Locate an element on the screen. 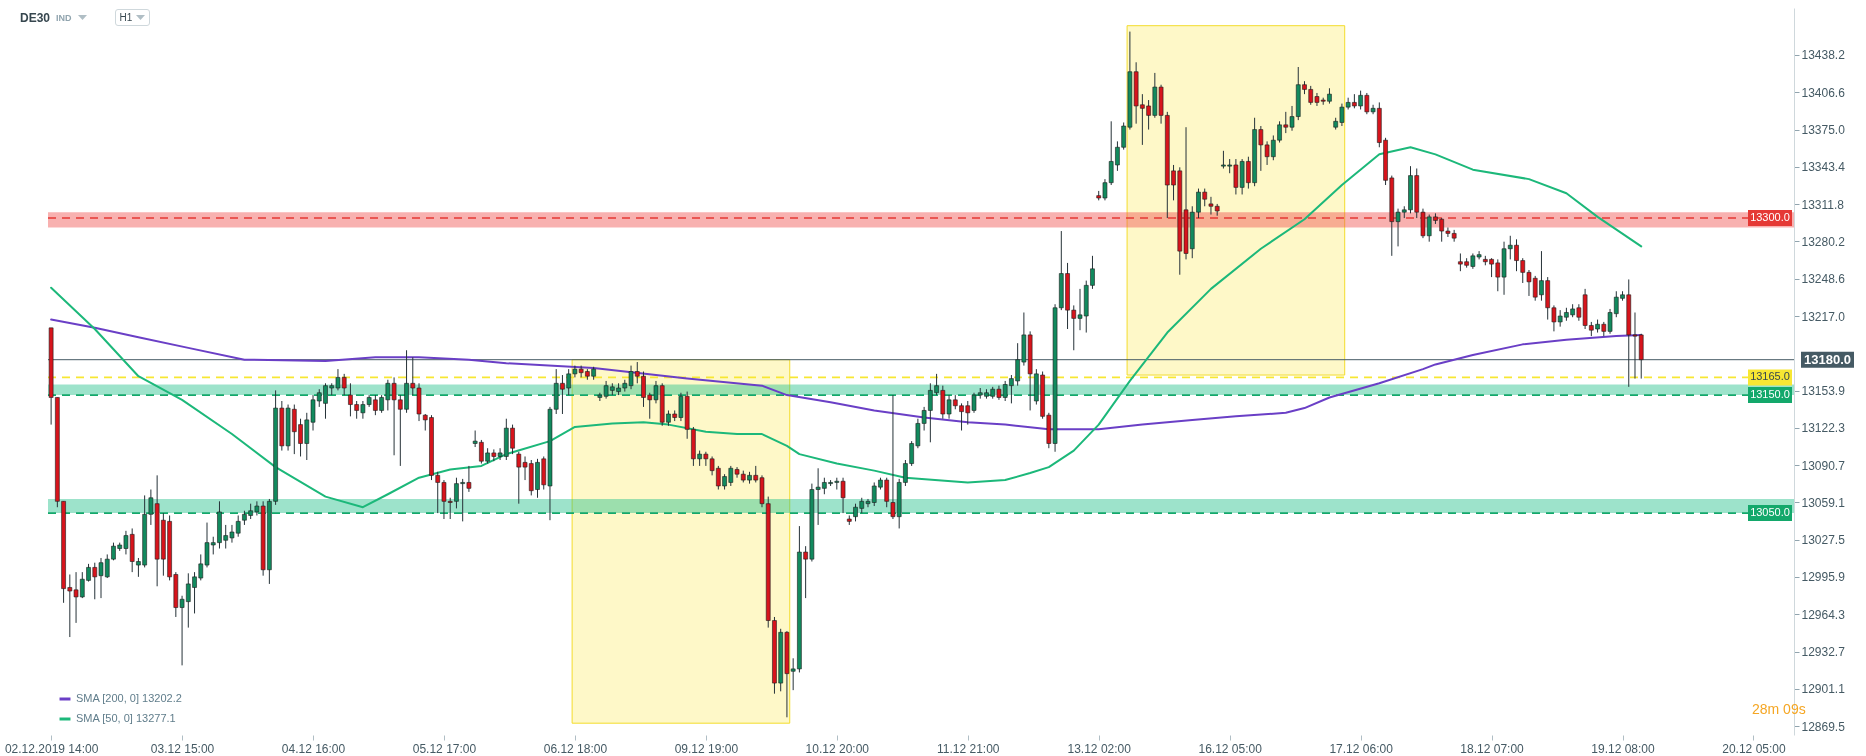 This screenshot has width=1866, height=756. y-tick-label: 13217.0 is located at coordinates (1823, 316).